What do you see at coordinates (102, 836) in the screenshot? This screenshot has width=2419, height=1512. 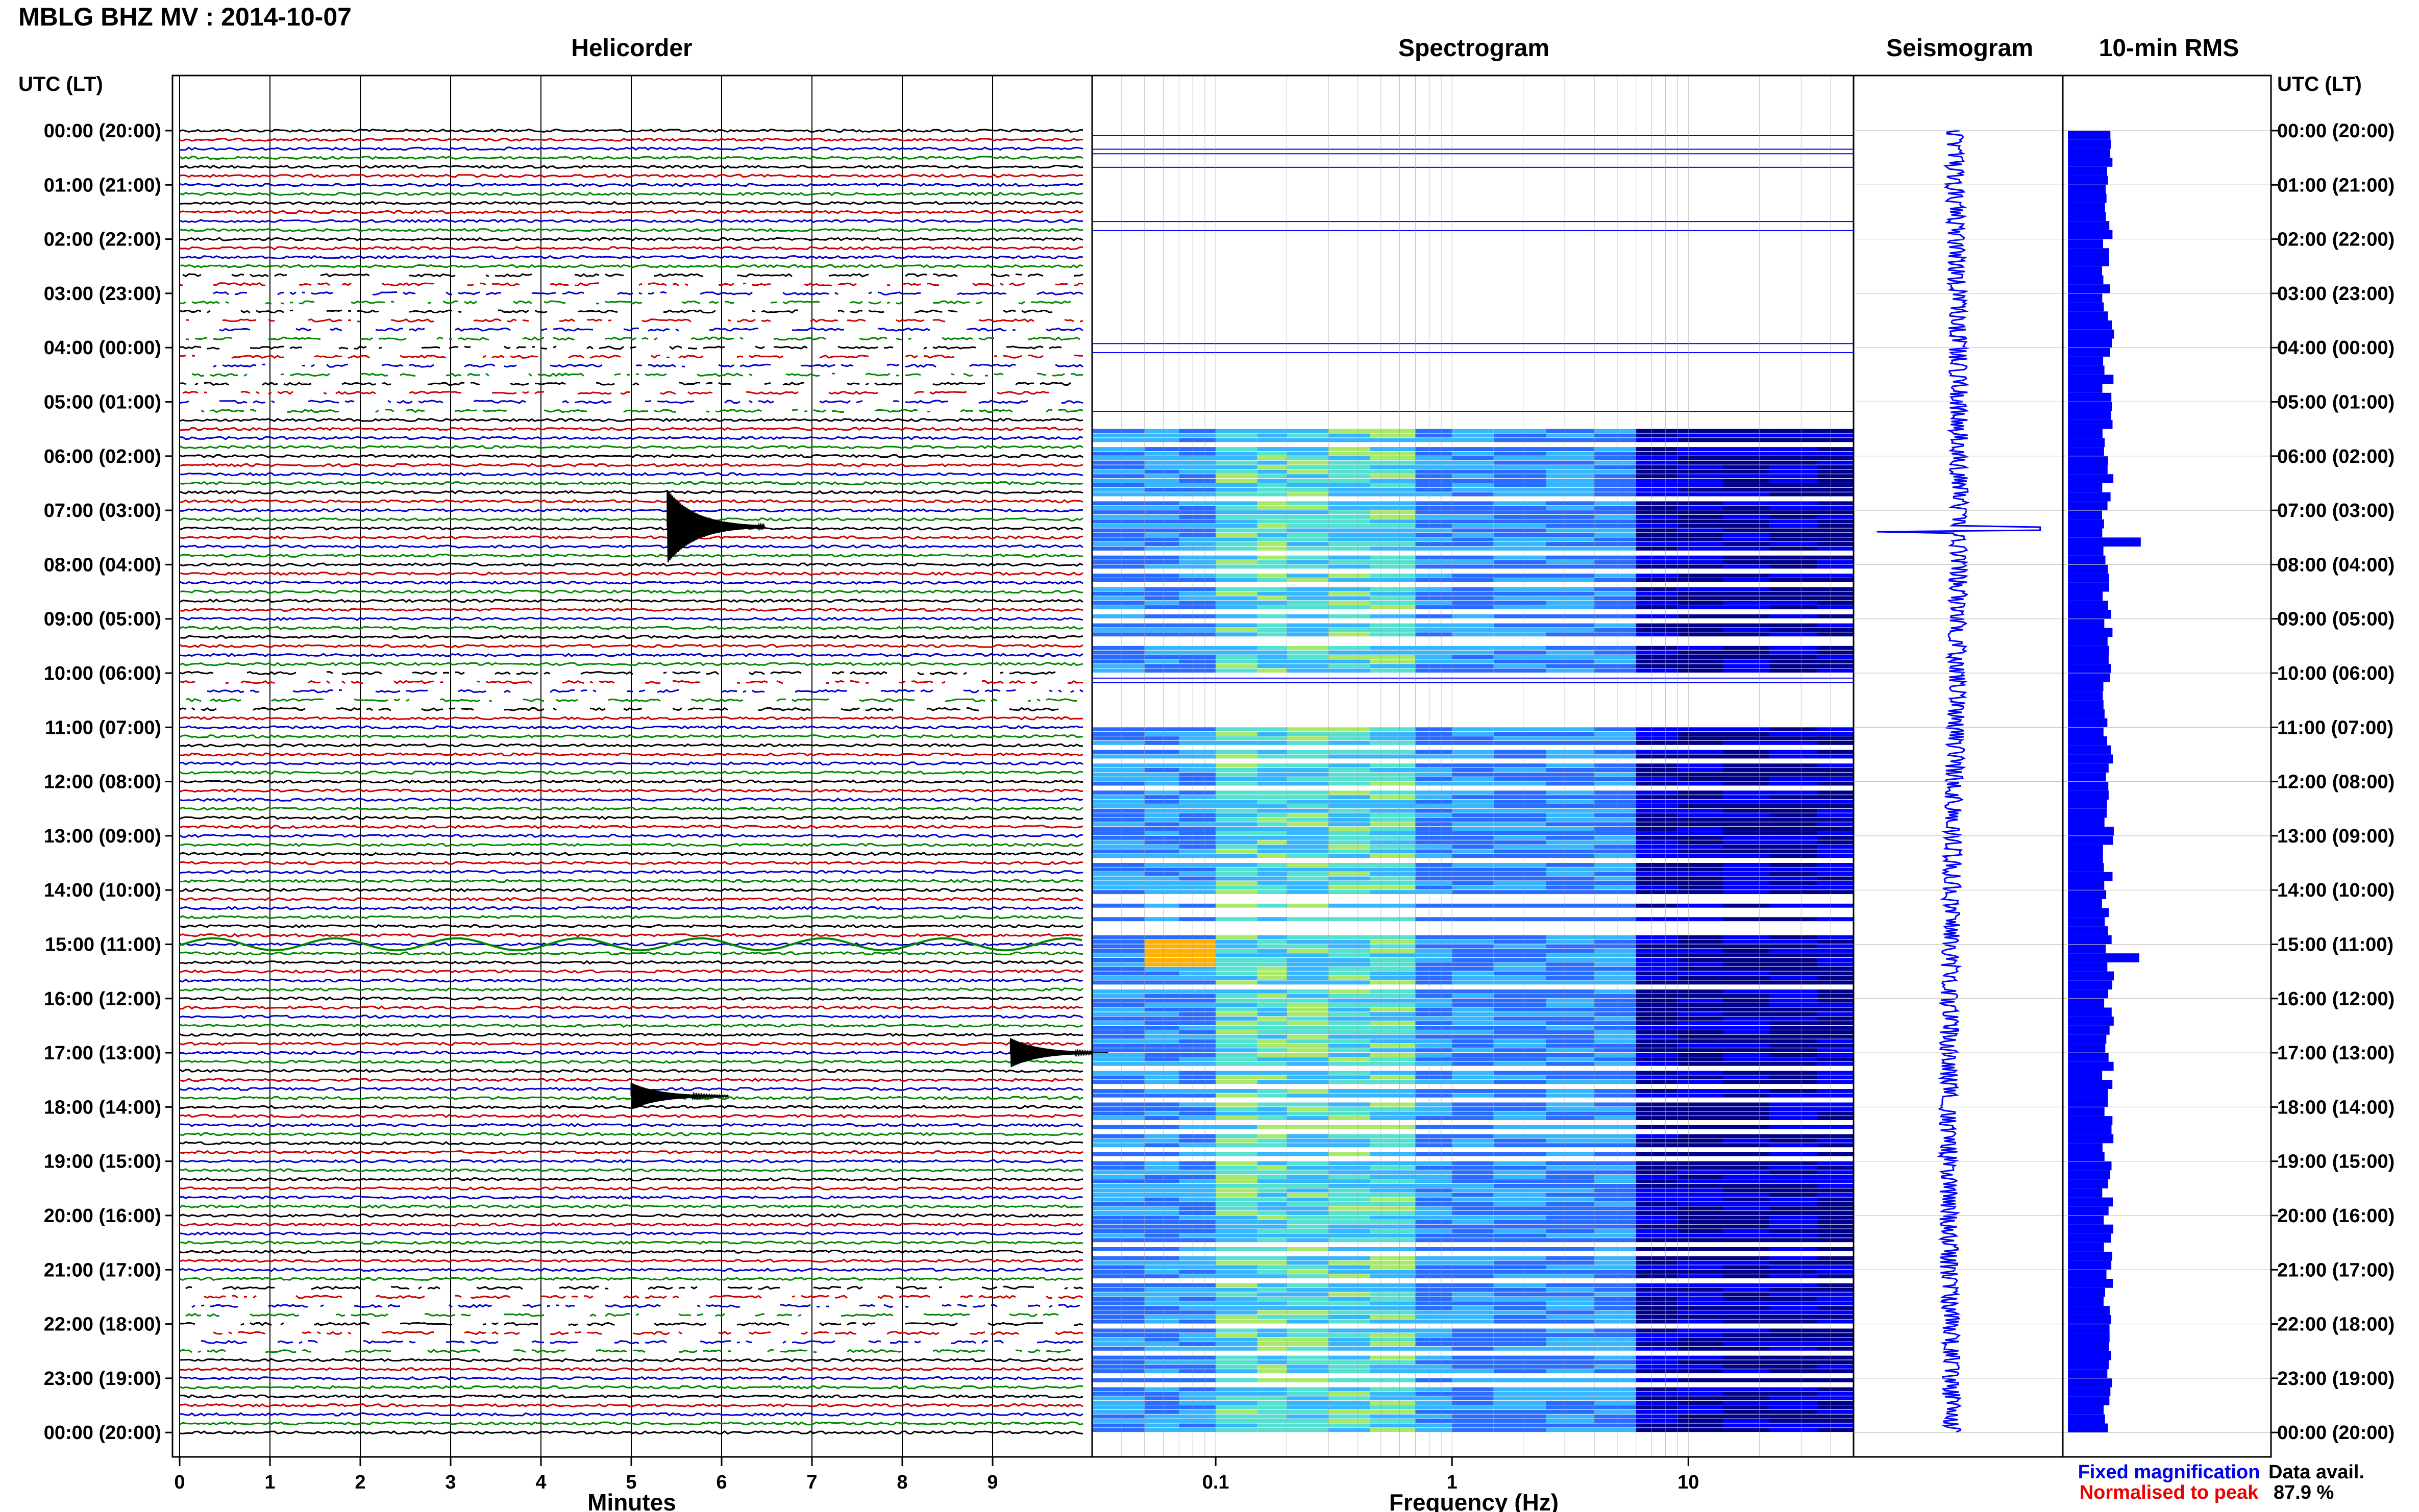 I see `time-tick-label-left: 13:00 (09:00)` at bounding box center [102, 836].